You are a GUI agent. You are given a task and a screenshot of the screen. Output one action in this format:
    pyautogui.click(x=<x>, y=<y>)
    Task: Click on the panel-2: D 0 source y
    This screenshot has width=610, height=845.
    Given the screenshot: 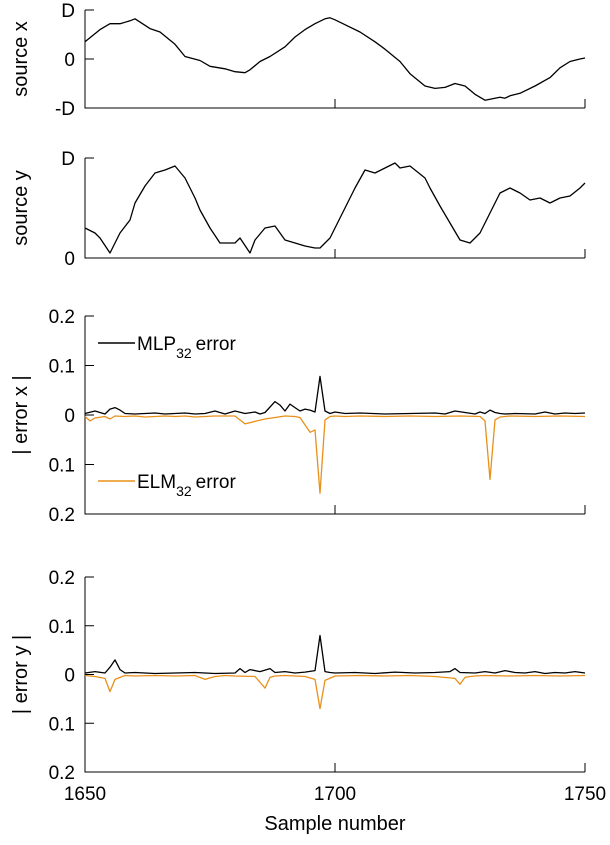 What is the action you would take?
    pyautogui.click(x=298, y=209)
    